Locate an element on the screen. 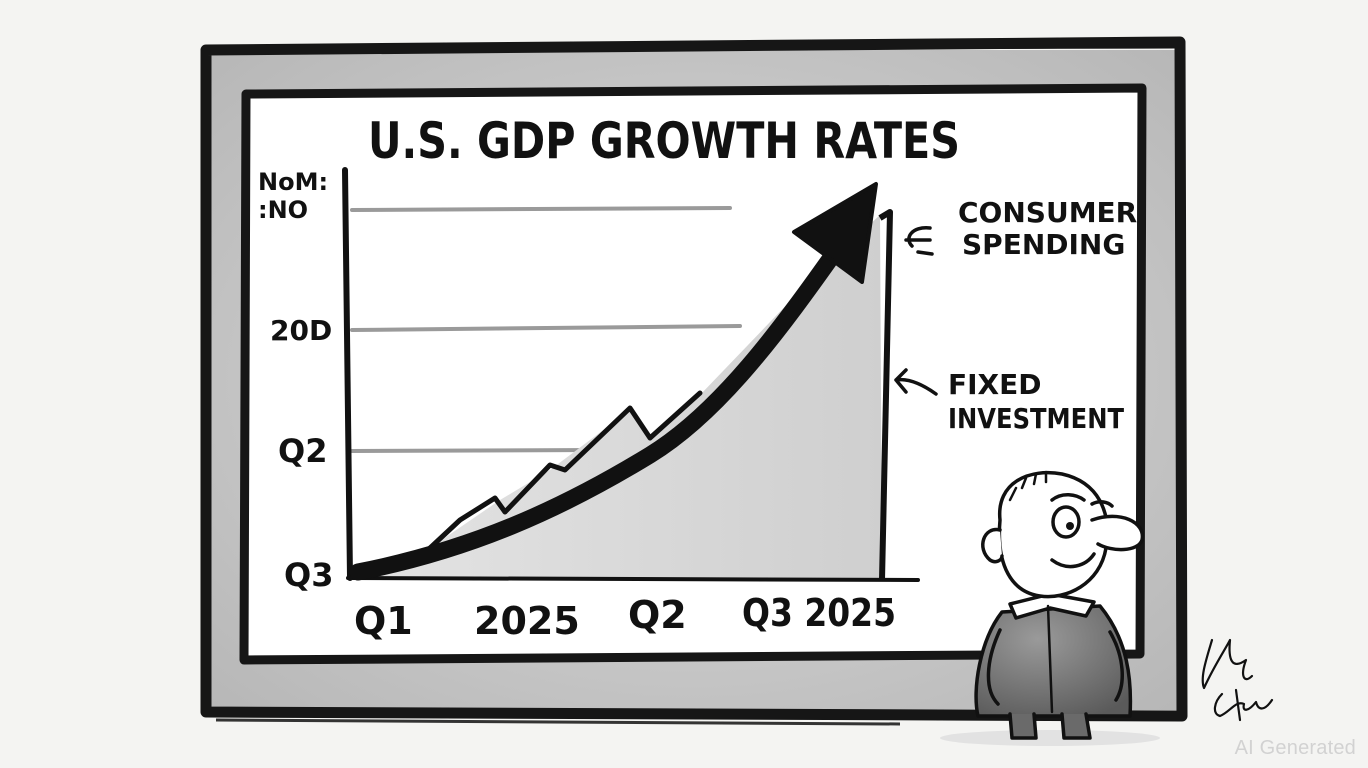 This screenshot has width=1368, height=768. area-right-edge is located at coordinates (885, 395).